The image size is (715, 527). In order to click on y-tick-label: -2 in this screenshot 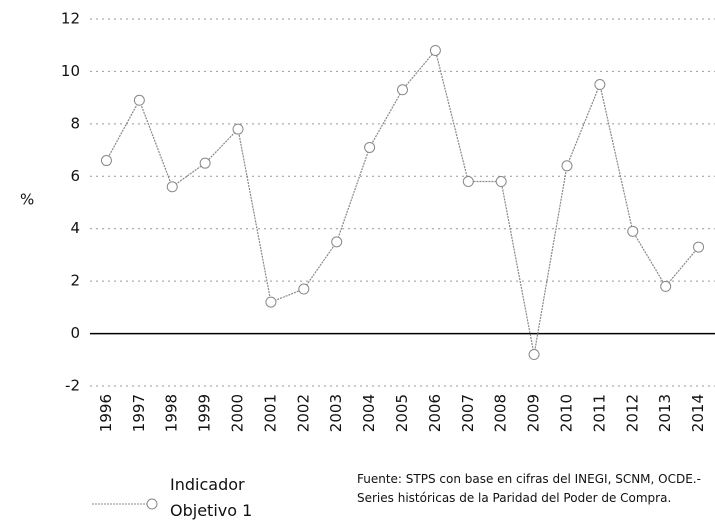, I will do `click(72, 386)`.